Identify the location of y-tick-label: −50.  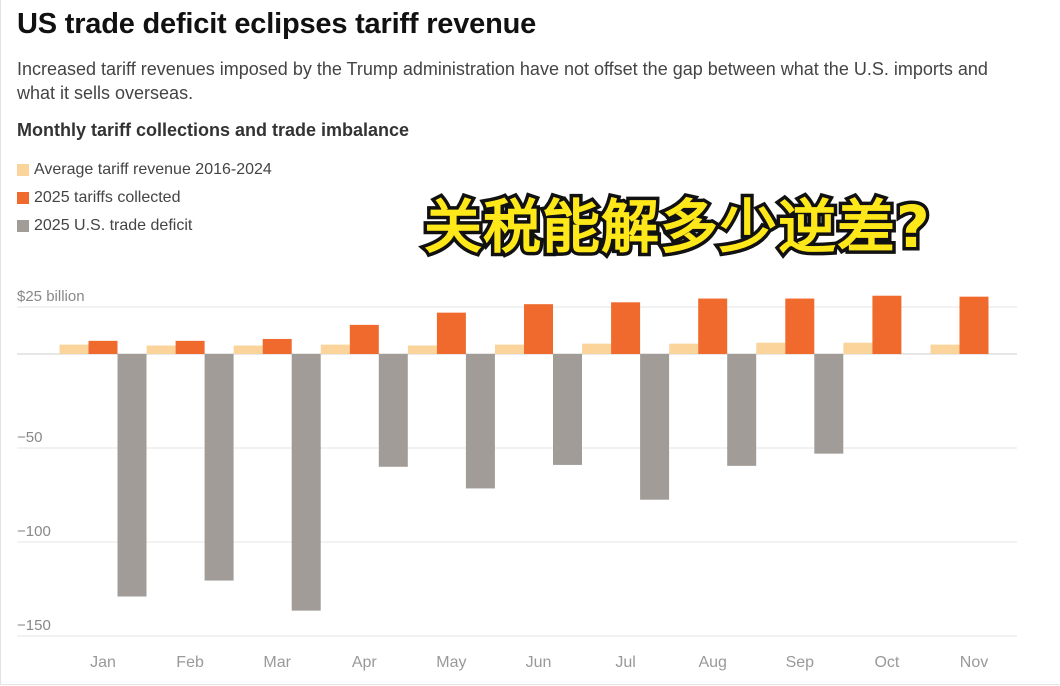
(29, 437).